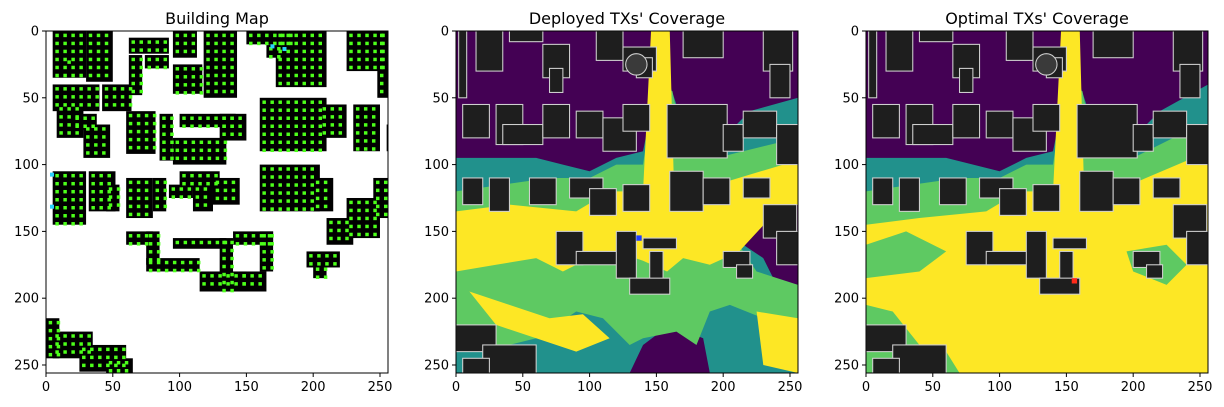 The height and width of the screenshot is (407, 1224). Describe the element at coordinates (436, 232) in the screenshot. I see `y-tick-label: 150` at that location.